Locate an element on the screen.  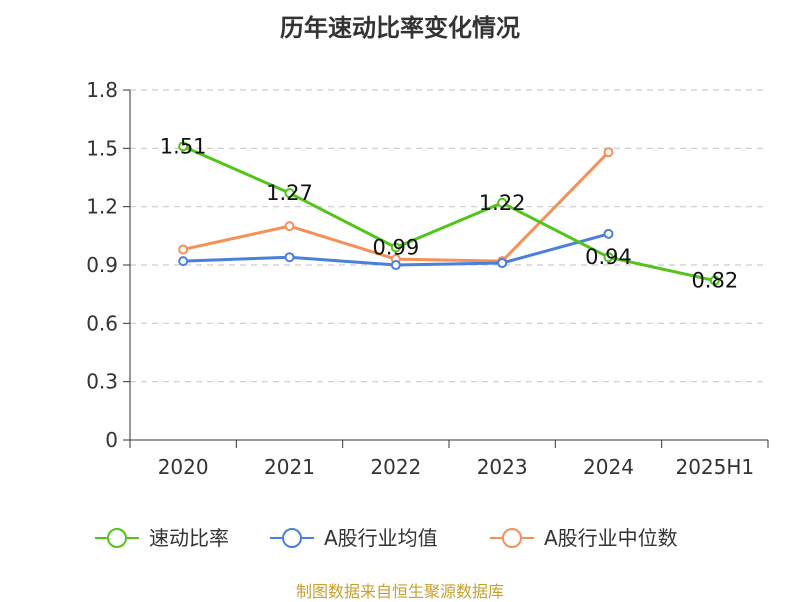
series-2-point-2024 is located at coordinates (608, 152).